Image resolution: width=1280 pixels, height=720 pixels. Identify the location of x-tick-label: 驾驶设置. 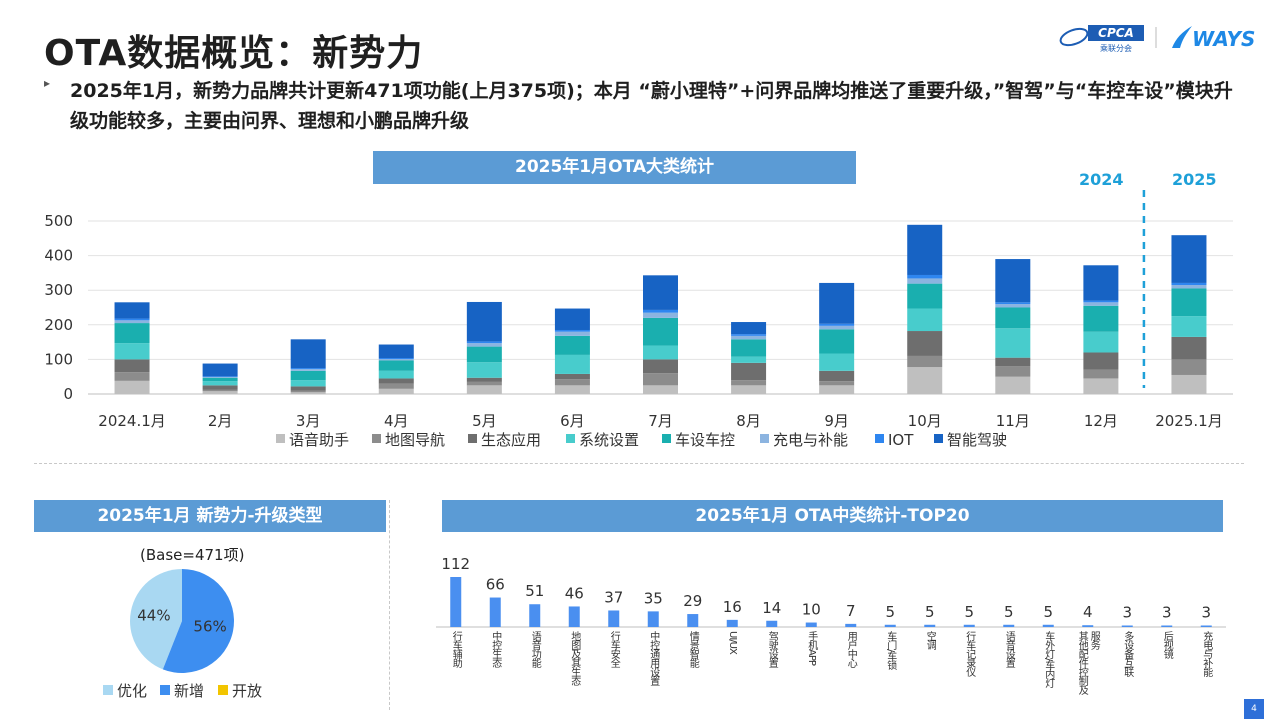
(772, 649).